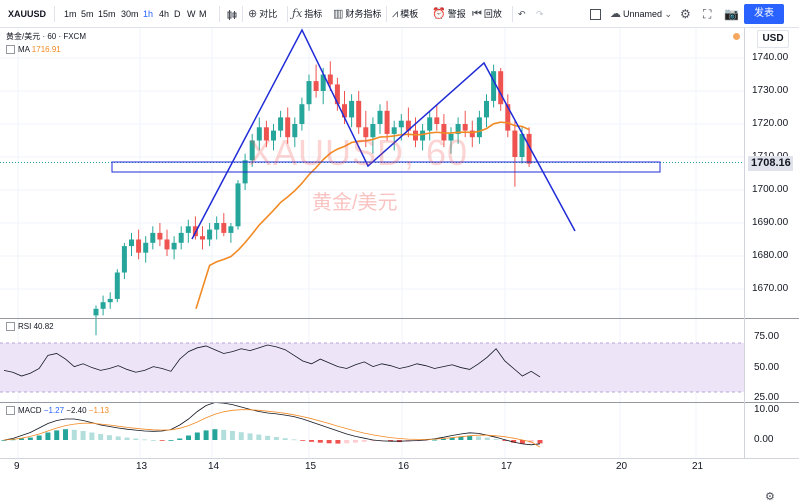 This screenshot has height=503, width=799. Describe the element at coordinates (767, 367) in the screenshot. I see `rsi-tick-label: 50.00` at that location.